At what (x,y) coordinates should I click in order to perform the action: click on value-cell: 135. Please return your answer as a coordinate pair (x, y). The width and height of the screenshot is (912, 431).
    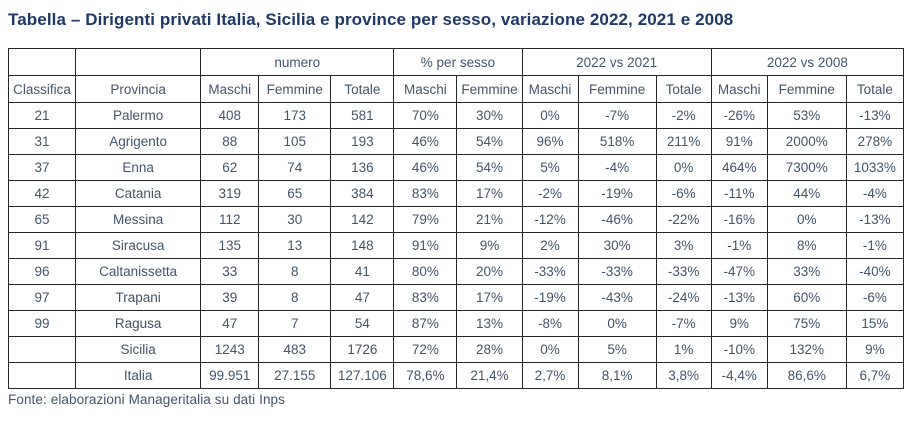
    Looking at the image, I should click on (230, 245).